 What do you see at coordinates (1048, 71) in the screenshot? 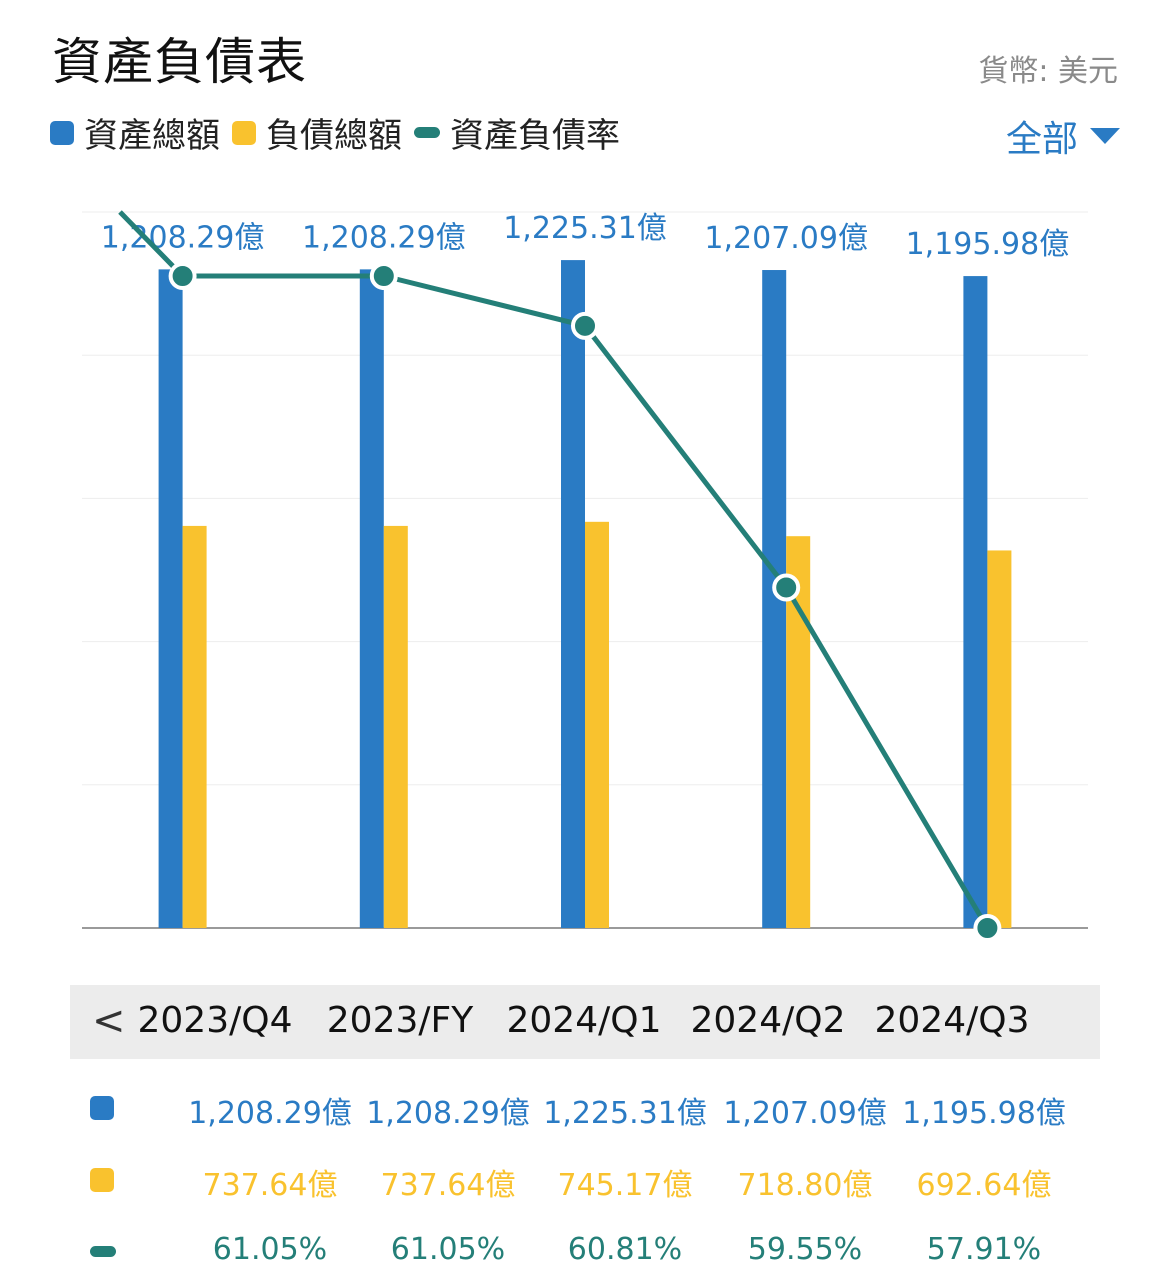
I see `currency-label: 貨幣: 美元` at bounding box center [1048, 71].